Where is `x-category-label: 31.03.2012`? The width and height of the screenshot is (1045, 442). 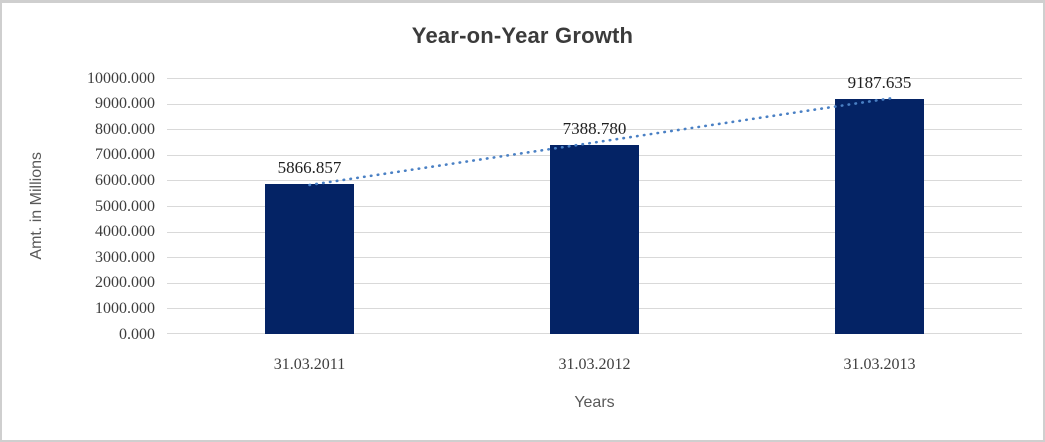
x-category-label: 31.03.2012 is located at coordinates (594, 364).